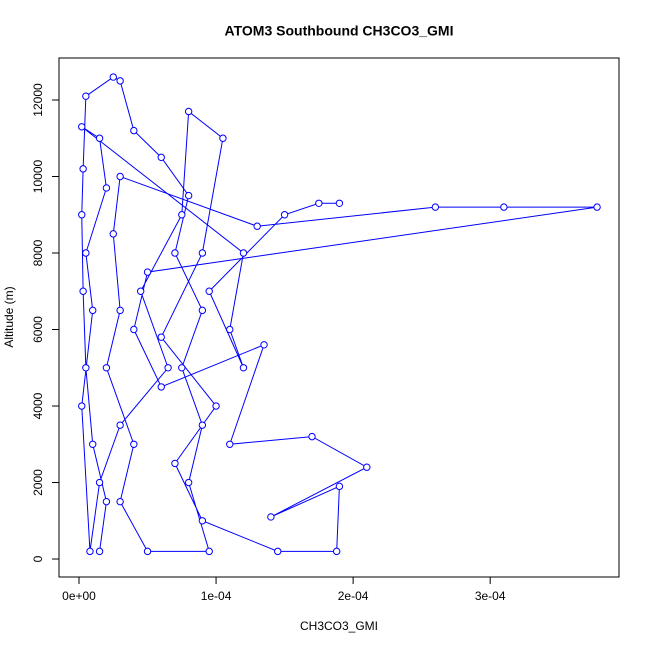 The width and height of the screenshot is (650, 655). Describe the element at coordinates (38, 100) in the screenshot. I see `y-tick-label: 12000` at that location.